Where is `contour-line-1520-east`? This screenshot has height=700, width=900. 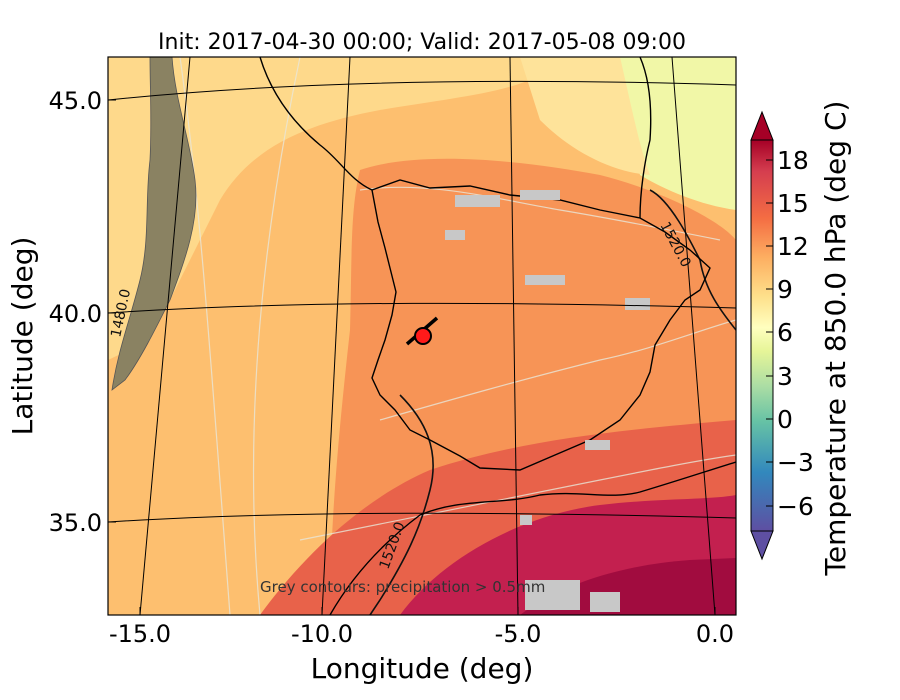 contour-line-1520-east is located at coordinates (692, 260).